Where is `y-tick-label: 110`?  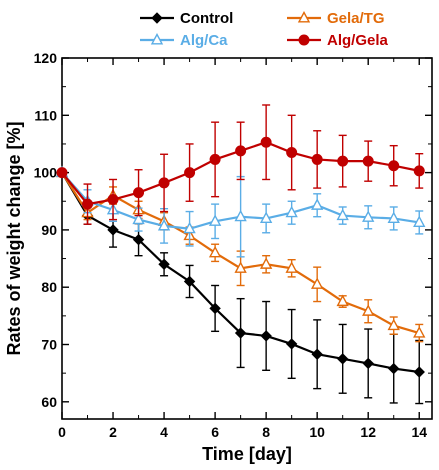
y-tick-label: 110 is located at coordinates (45, 115).